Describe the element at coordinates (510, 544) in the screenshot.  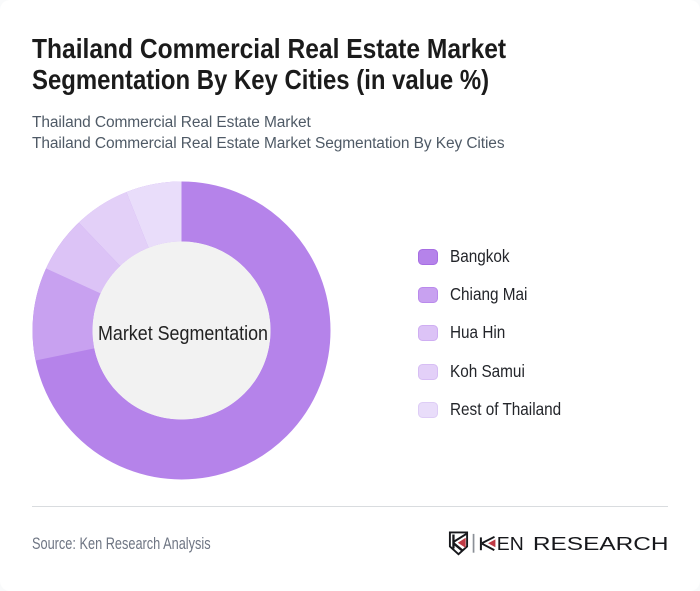
I see `svg-text: EN` at that location.